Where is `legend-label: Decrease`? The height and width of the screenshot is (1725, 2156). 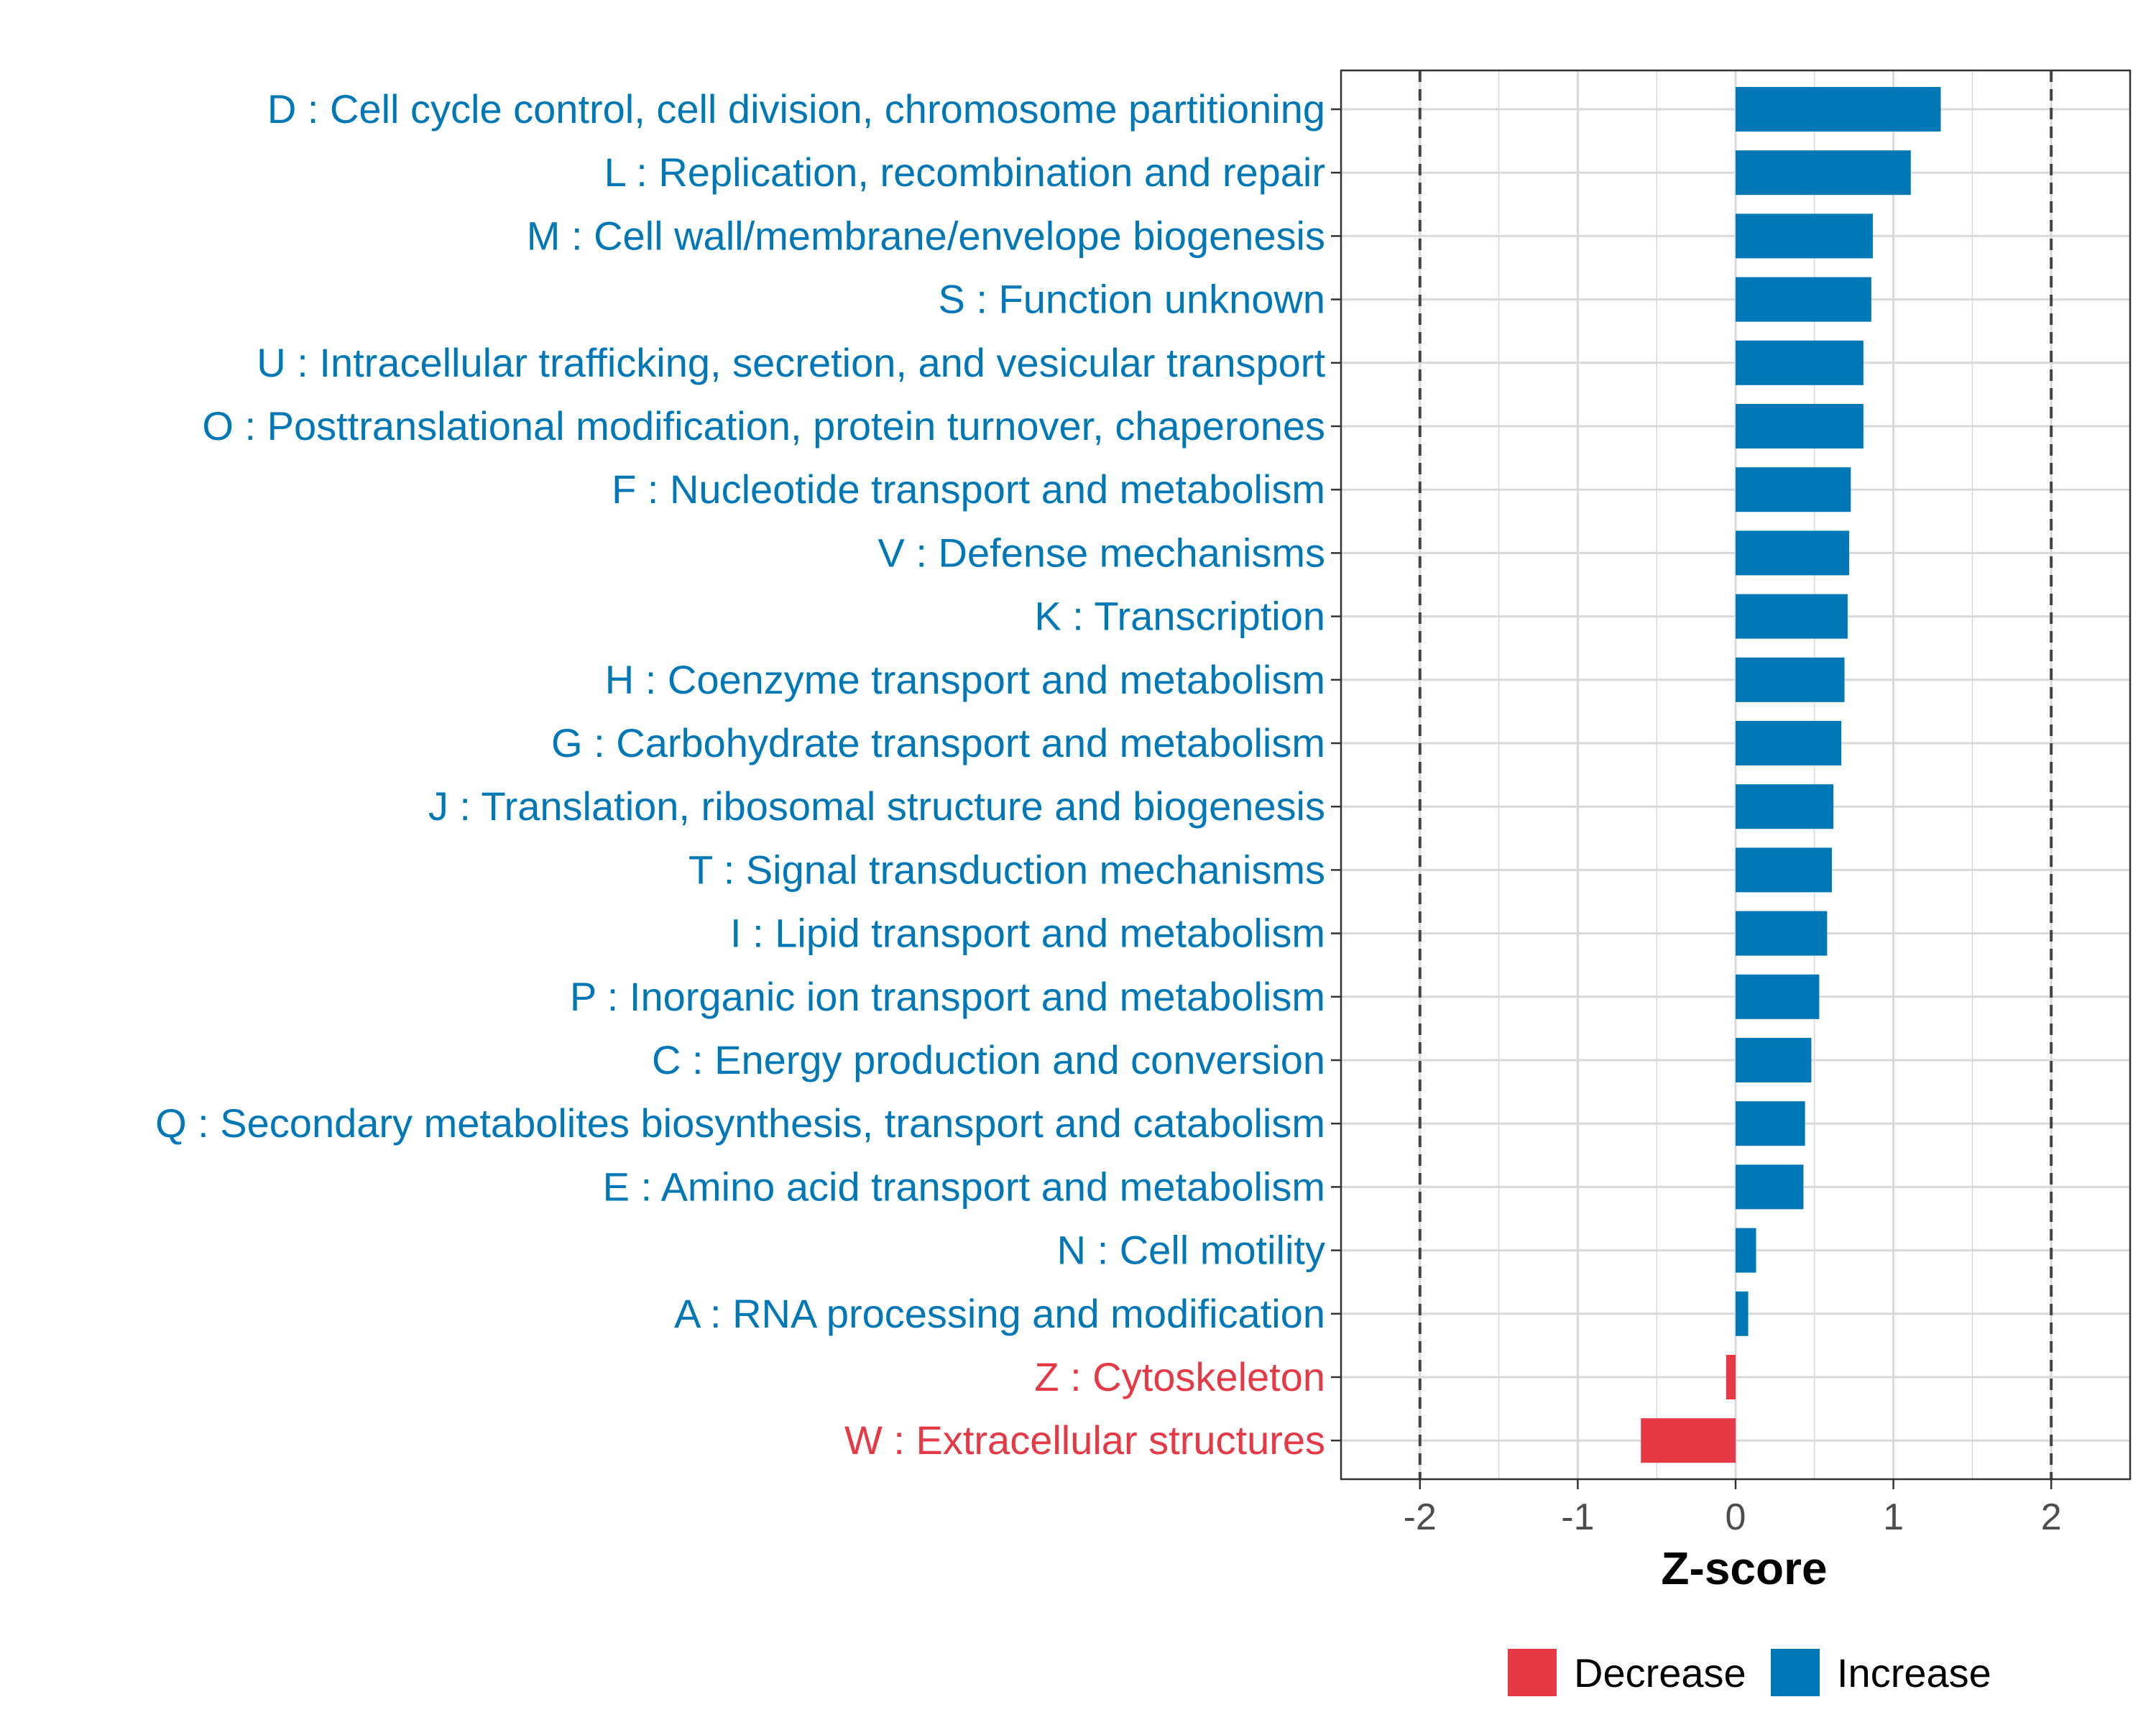 legend-label: Decrease is located at coordinates (1660, 1673).